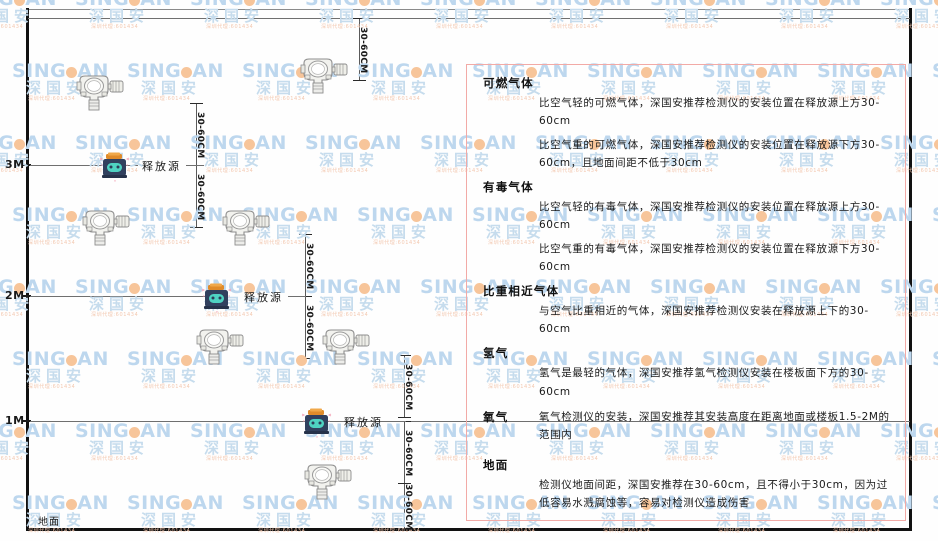 Image resolution: width=938 pixels, height=541 pixels. Describe the element at coordinates (15, 295) in the screenshot. I see `axis-label-2m: 2M` at that location.